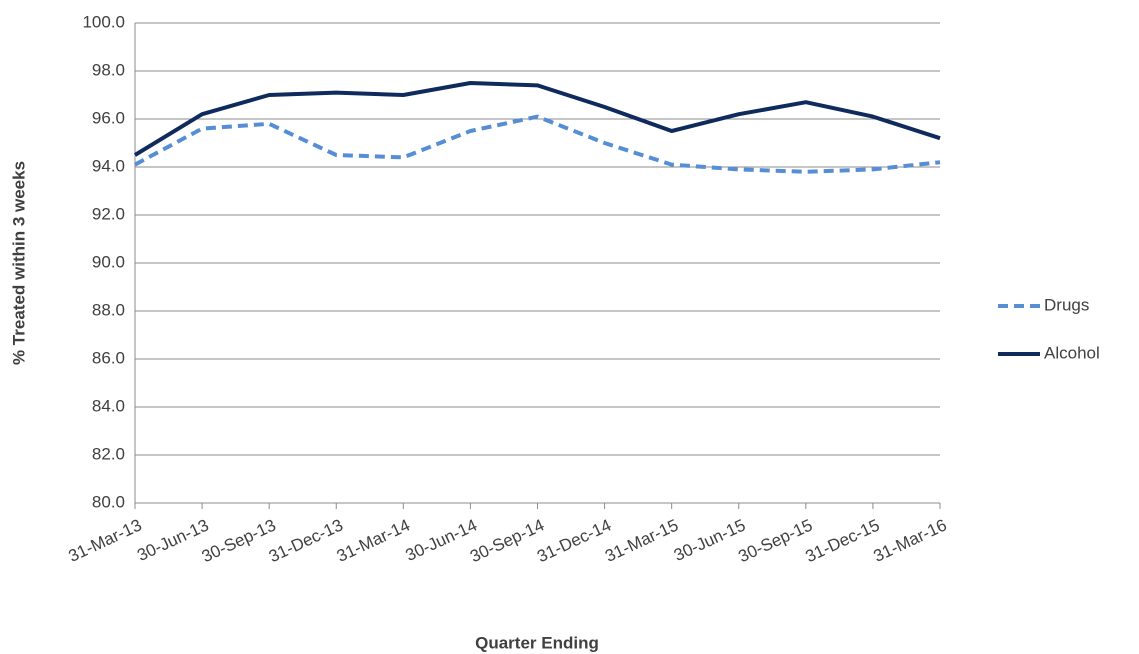 This screenshot has width=1139, height=654. Describe the element at coordinates (775, 540) in the screenshot. I see `x-tick-label: 30-Sep-15` at that location.